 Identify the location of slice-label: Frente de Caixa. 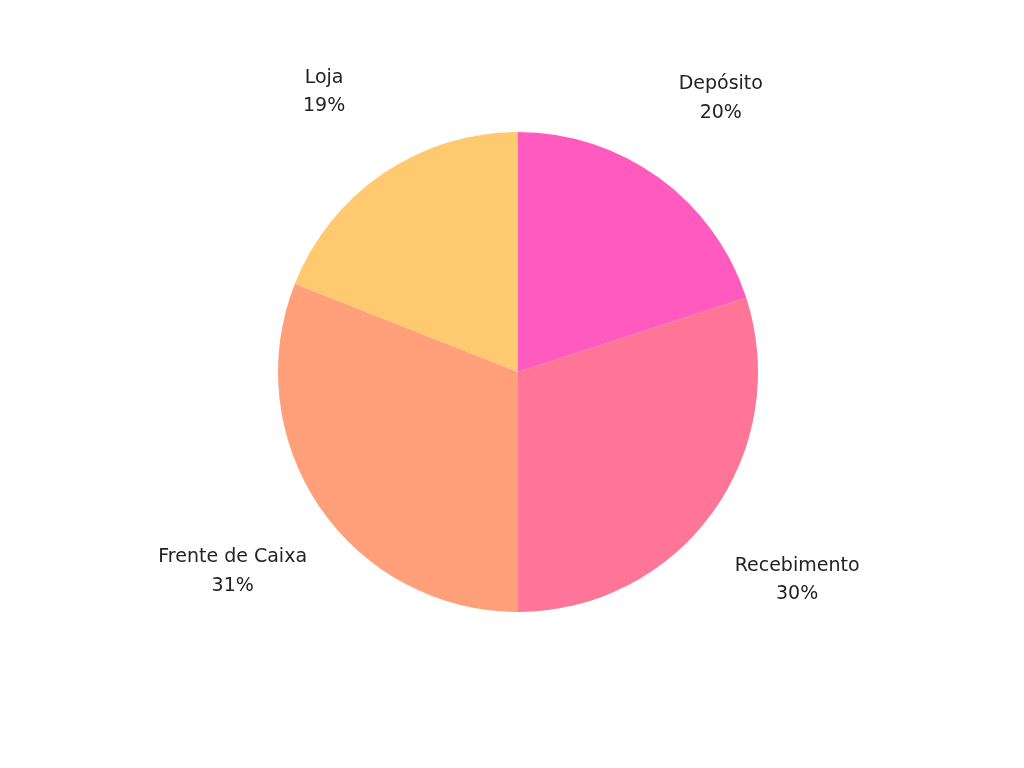
(233, 555).